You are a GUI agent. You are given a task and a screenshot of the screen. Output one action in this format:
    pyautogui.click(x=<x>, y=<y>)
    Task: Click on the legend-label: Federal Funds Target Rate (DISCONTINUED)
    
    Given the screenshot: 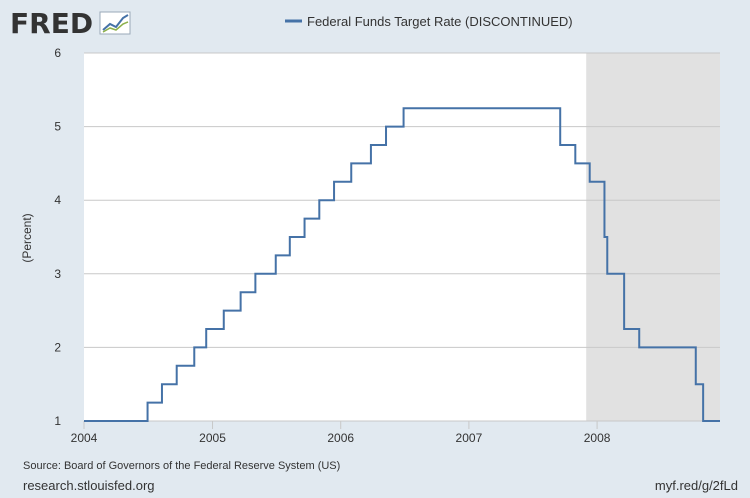 What is the action you would take?
    pyautogui.click(x=440, y=21)
    